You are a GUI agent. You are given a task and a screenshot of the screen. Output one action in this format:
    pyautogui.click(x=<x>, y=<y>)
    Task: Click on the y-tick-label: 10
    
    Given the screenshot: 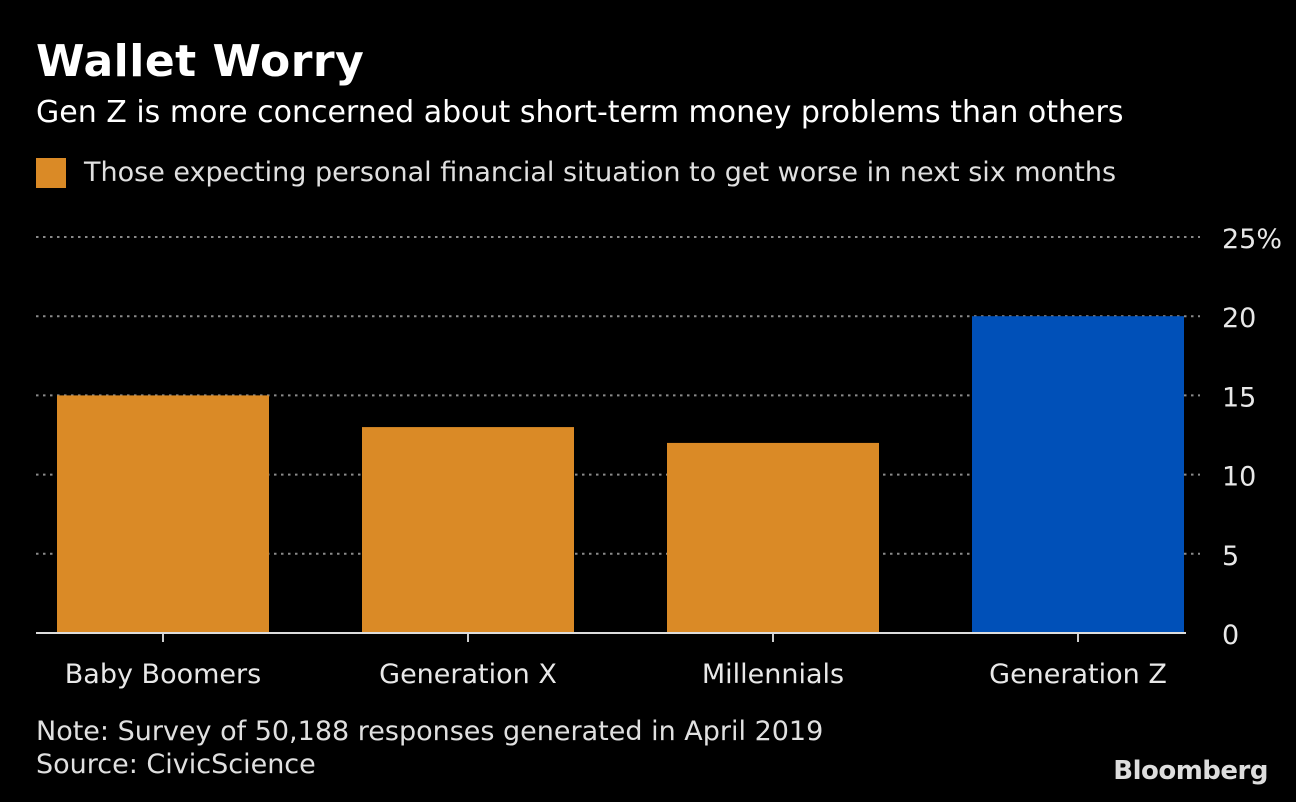 What is the action you would take?
    pyautogui.click(x=1239, y=477)
    